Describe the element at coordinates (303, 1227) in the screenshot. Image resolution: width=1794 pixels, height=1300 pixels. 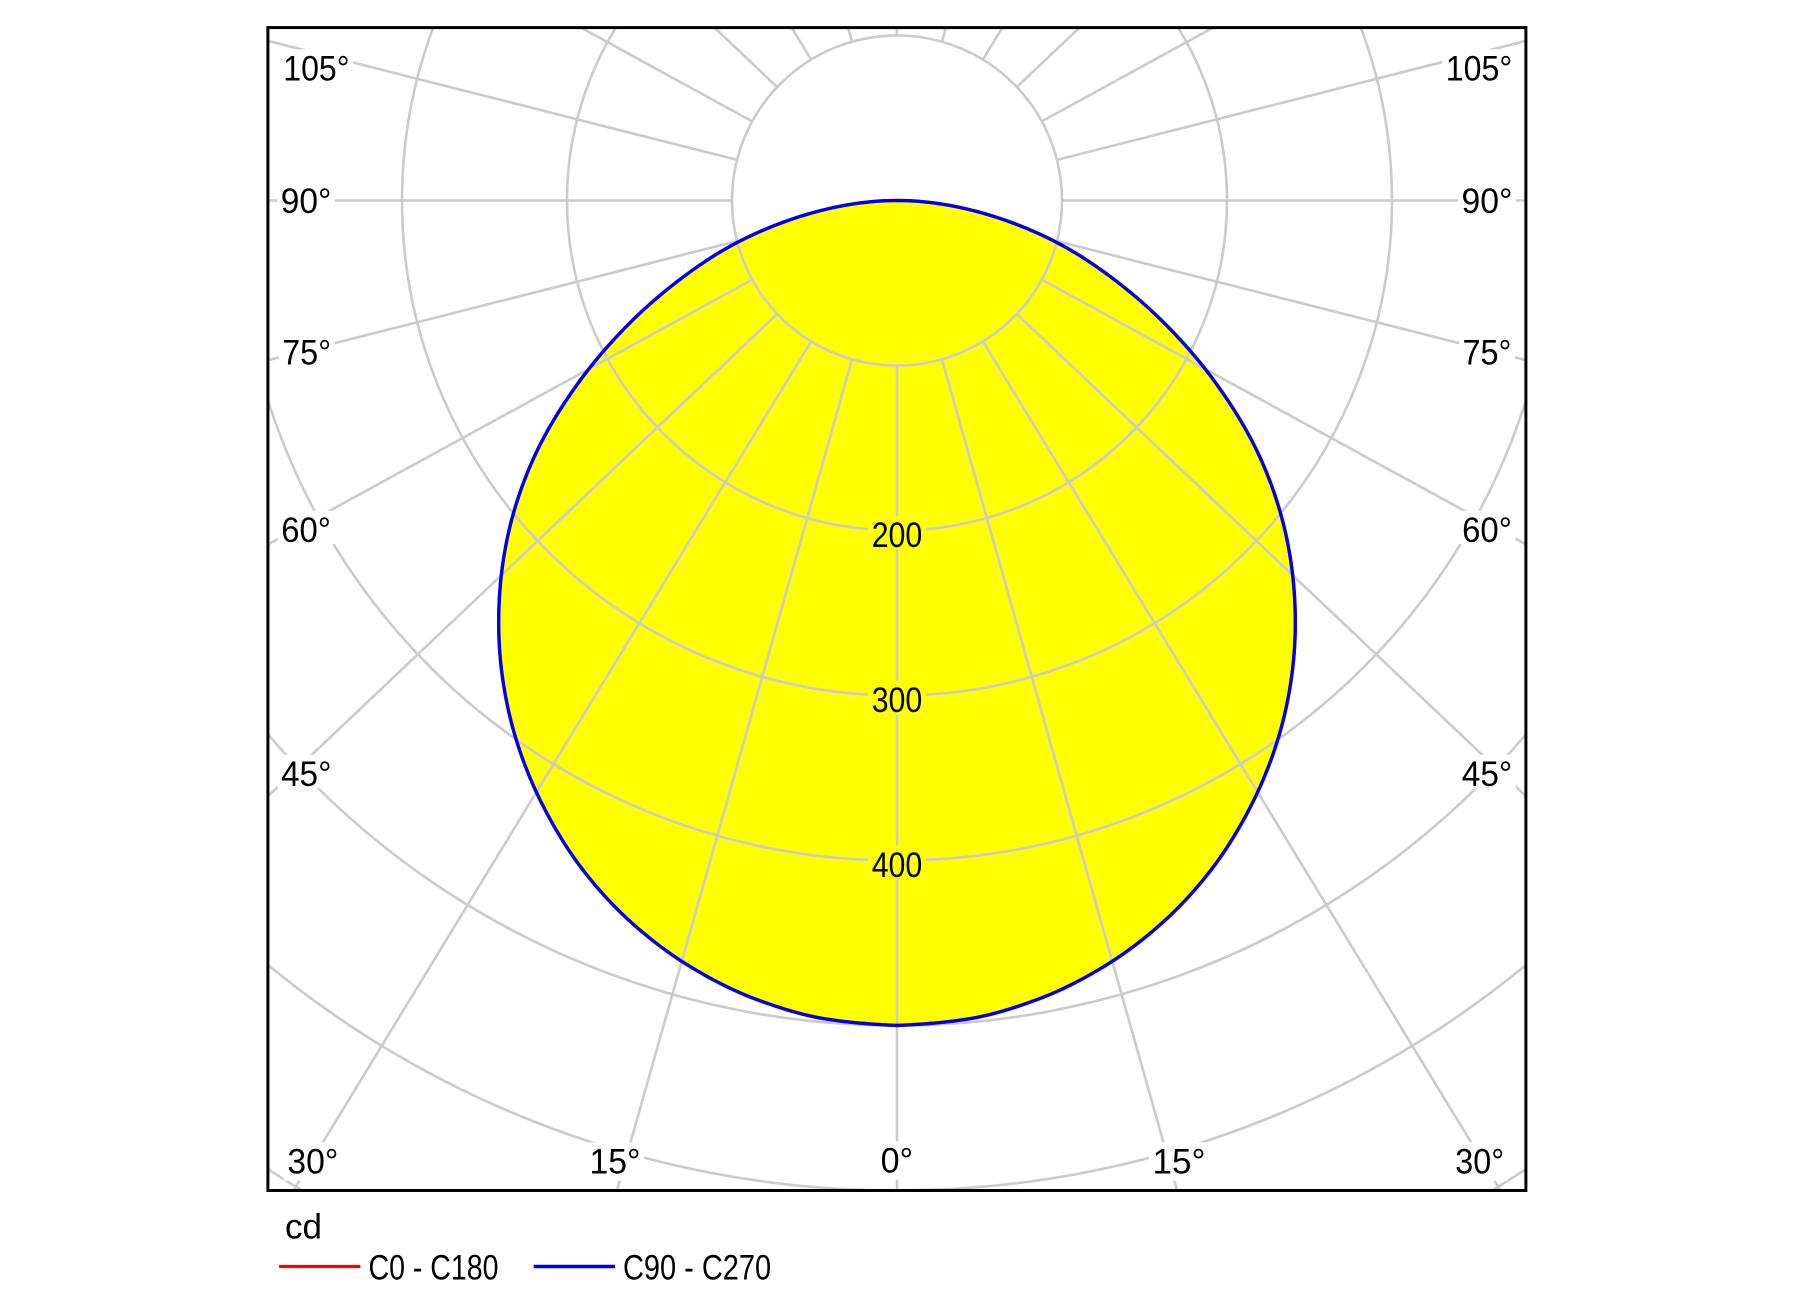
I see `svg-text: cd` at that location.